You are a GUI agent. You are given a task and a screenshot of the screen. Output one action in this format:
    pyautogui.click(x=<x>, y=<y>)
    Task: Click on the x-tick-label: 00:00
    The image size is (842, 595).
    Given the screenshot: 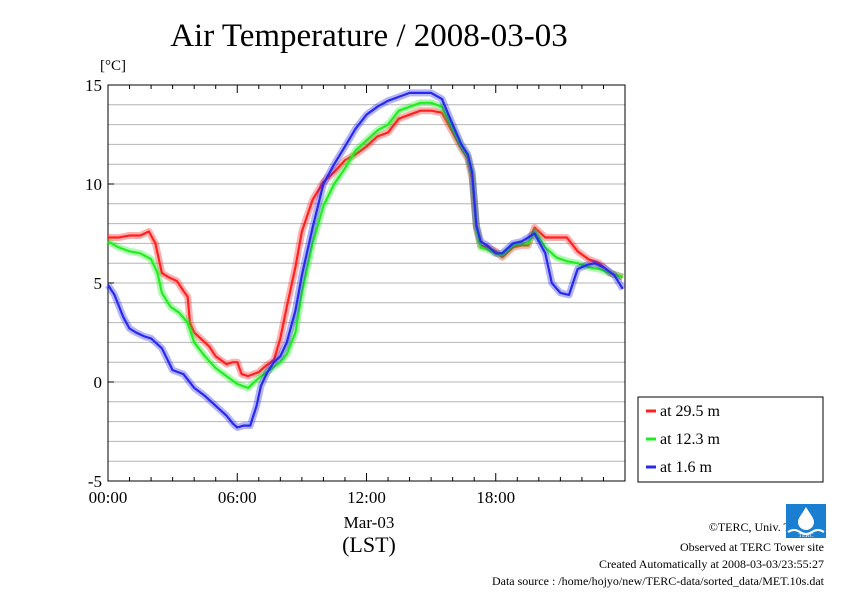 What is the action you would take?
    pyautogui.click(x=108, y=497)
    